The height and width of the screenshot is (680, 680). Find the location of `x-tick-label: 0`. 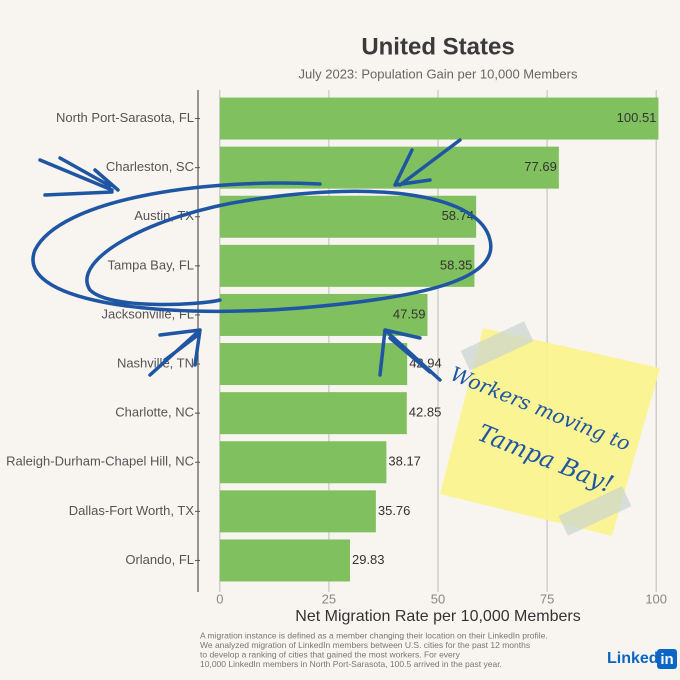

x-tick-label: 0 is located at coordinates (219, 598).